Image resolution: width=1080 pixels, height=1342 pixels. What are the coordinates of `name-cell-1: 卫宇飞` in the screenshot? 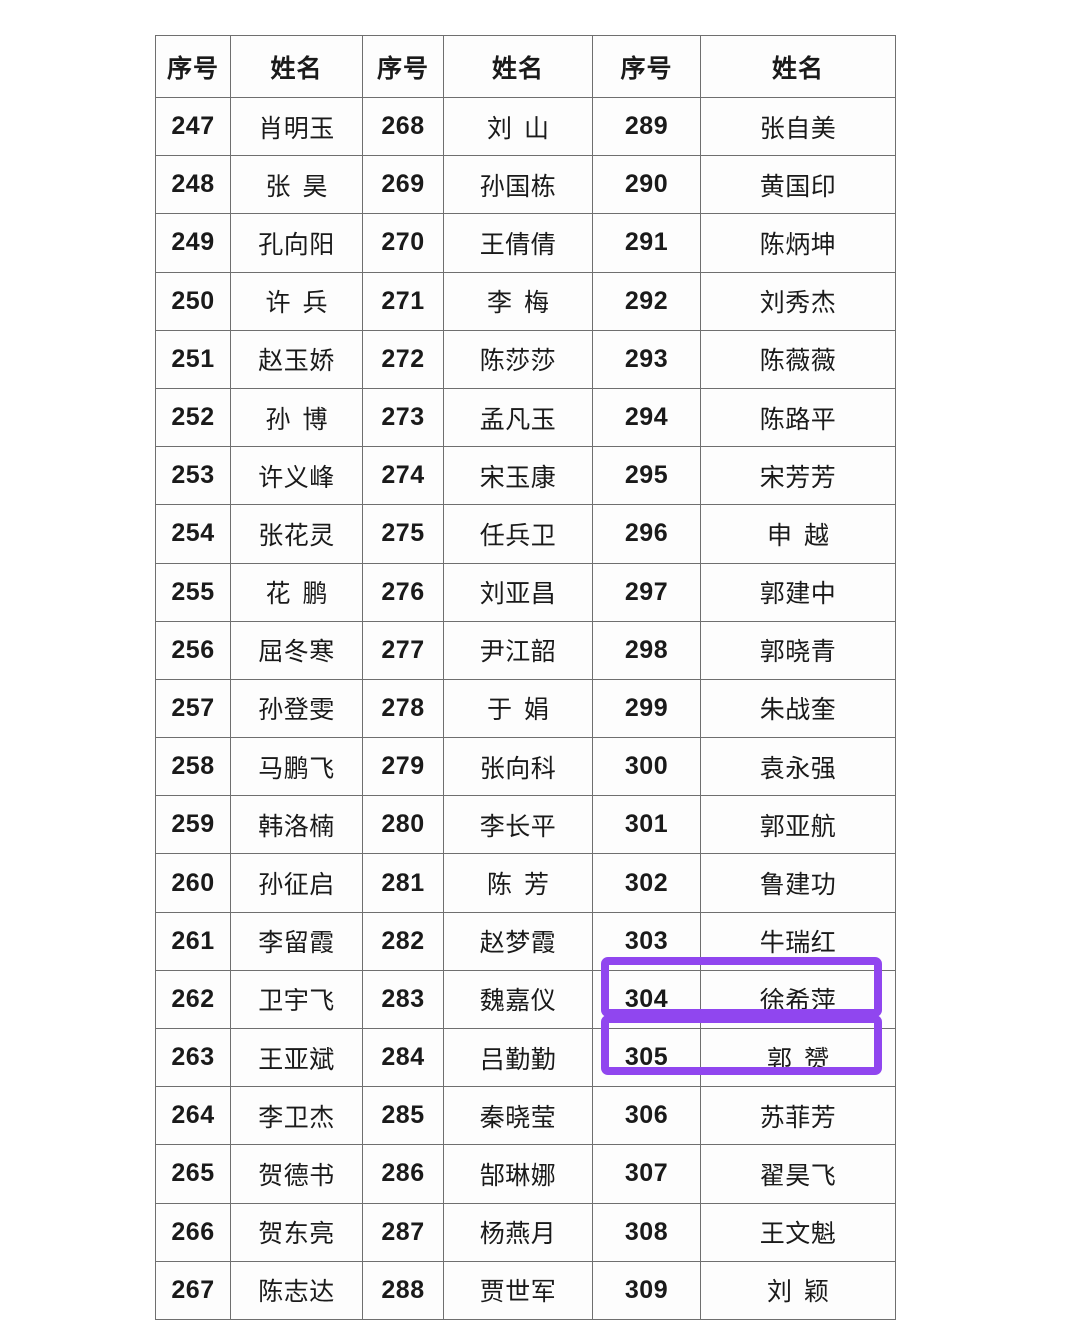 It's located at (296, 999).